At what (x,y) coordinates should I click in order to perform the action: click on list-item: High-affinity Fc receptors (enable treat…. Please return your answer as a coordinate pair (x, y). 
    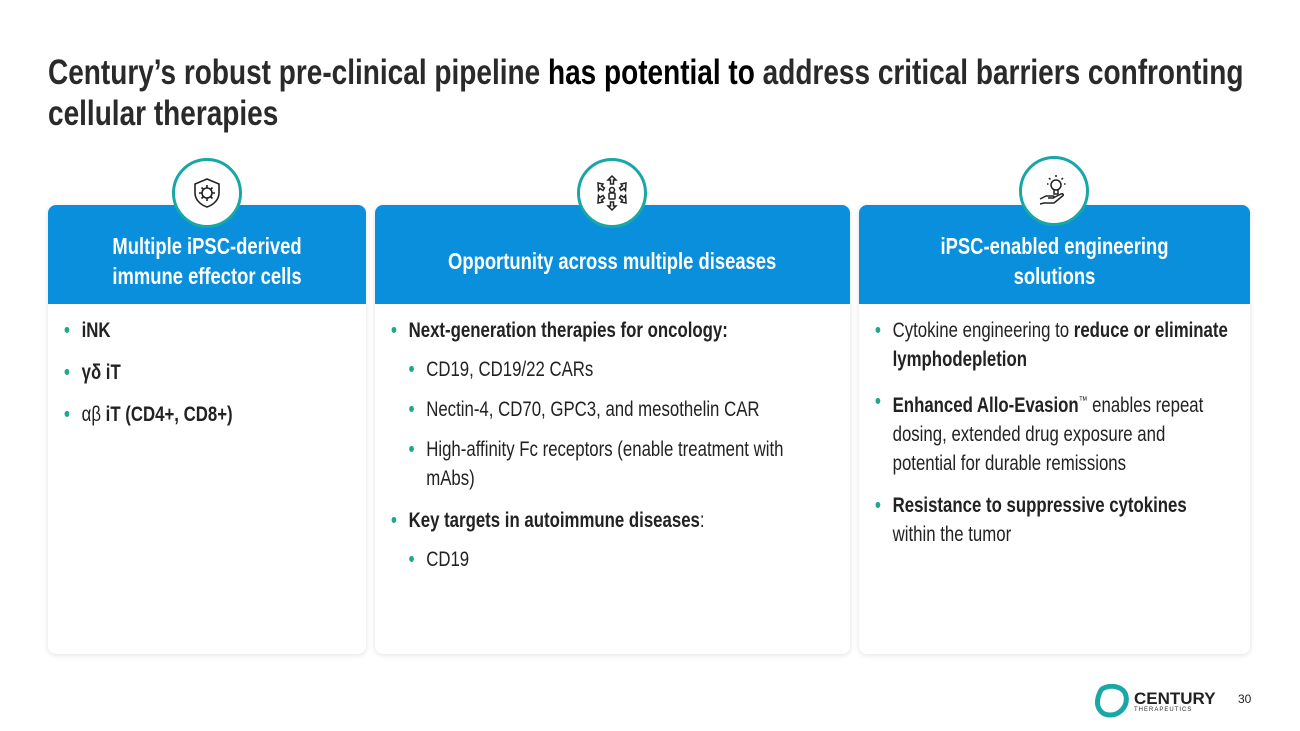
    Looking at the image, I should click on (608, 464).